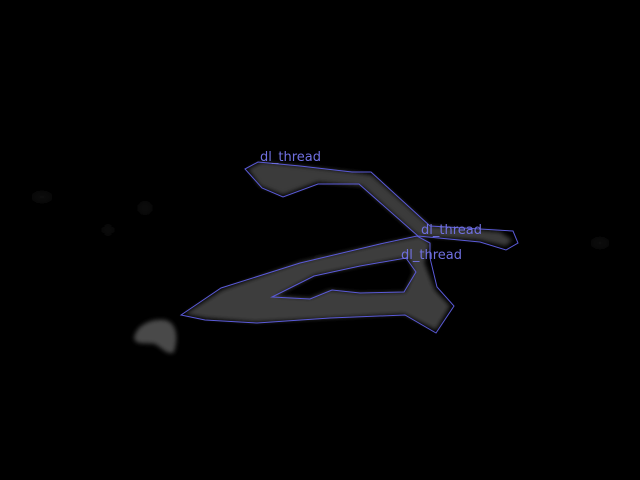  What do you see at coordinates (155, 336) in the screenshot?
I see `grey-blob` at bounding box center [155, 336].